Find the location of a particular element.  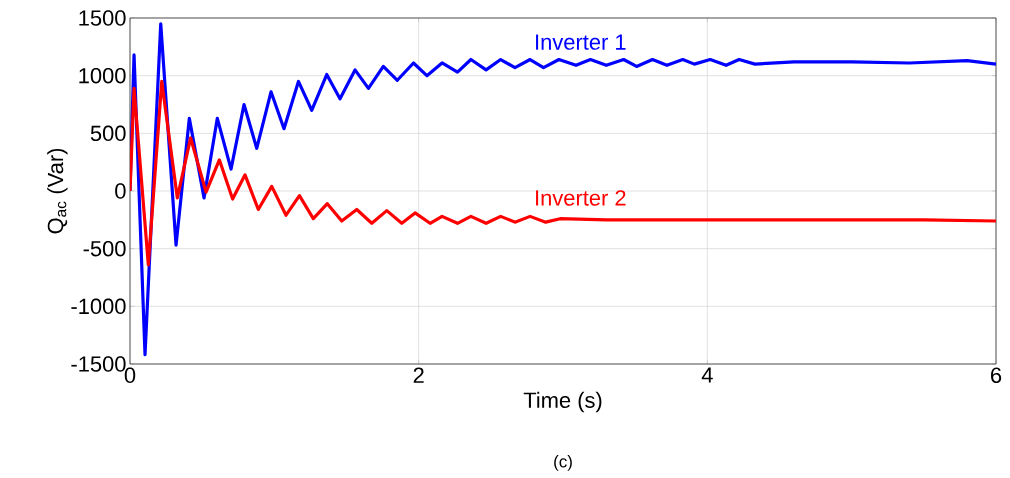

series-label: Inverter 2 is located at coordinates (581, 198).